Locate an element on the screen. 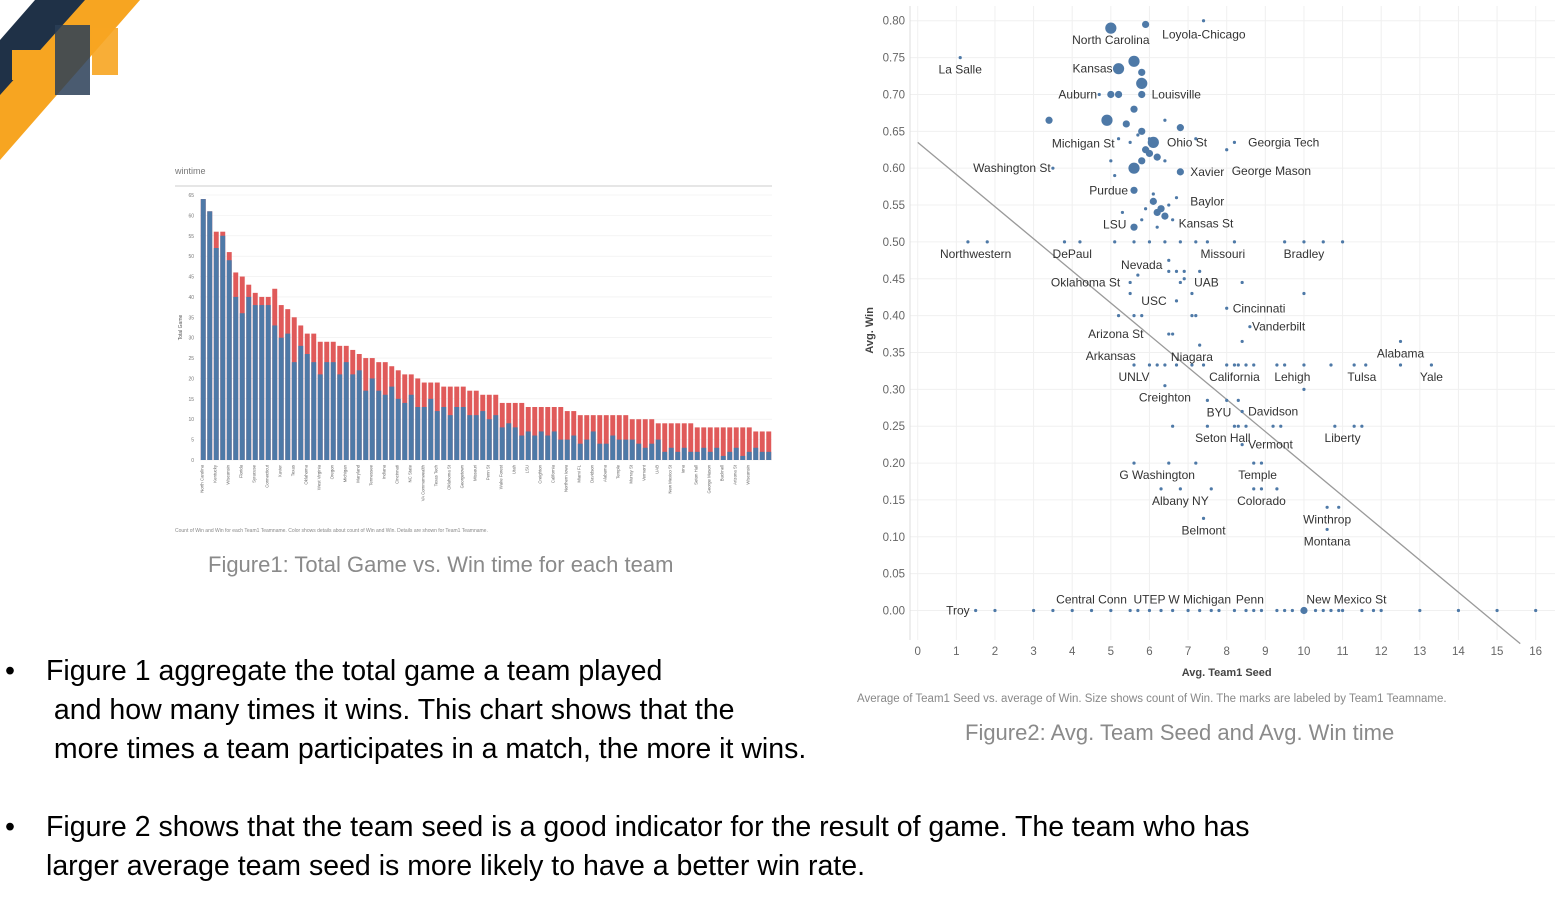 This screenshot has width=1555, height=911. y-tick-label: 0.00 is located at coordinates (894, 612).